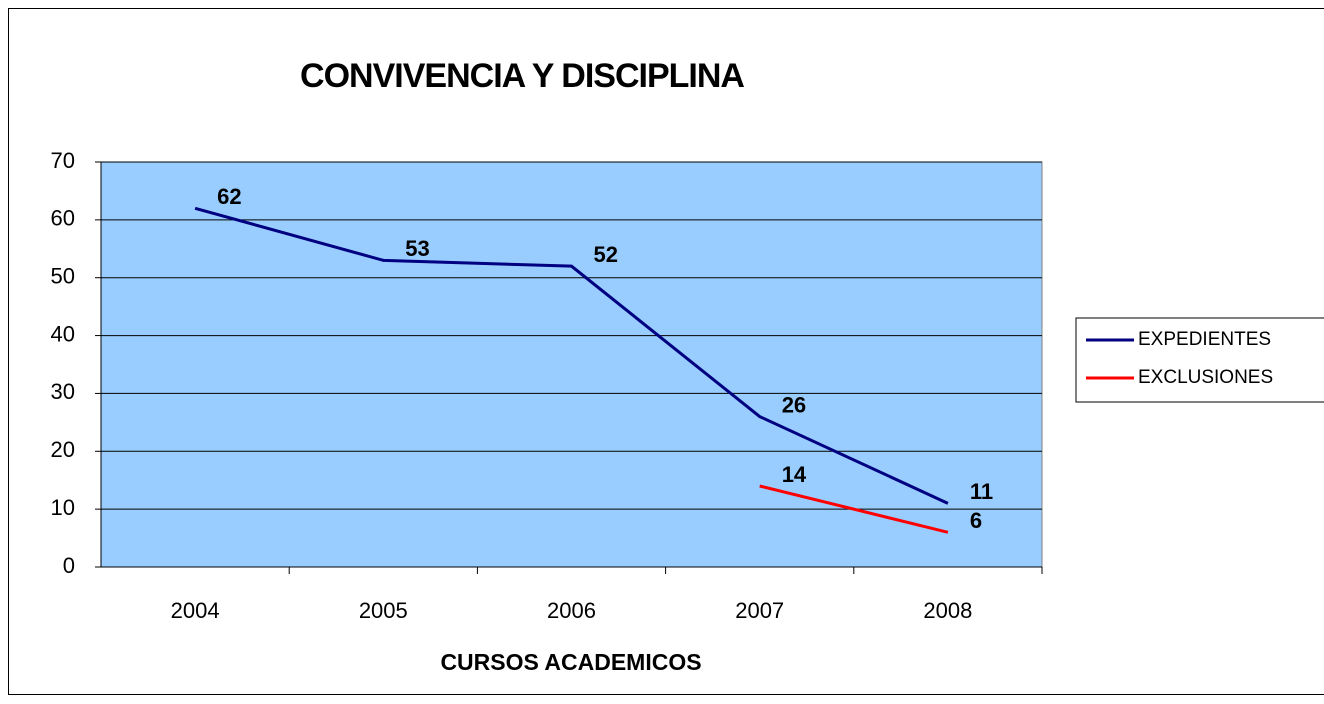 This screenshot has width=1324, height=704. I want to click on data-label: 26, so click(794, 404).